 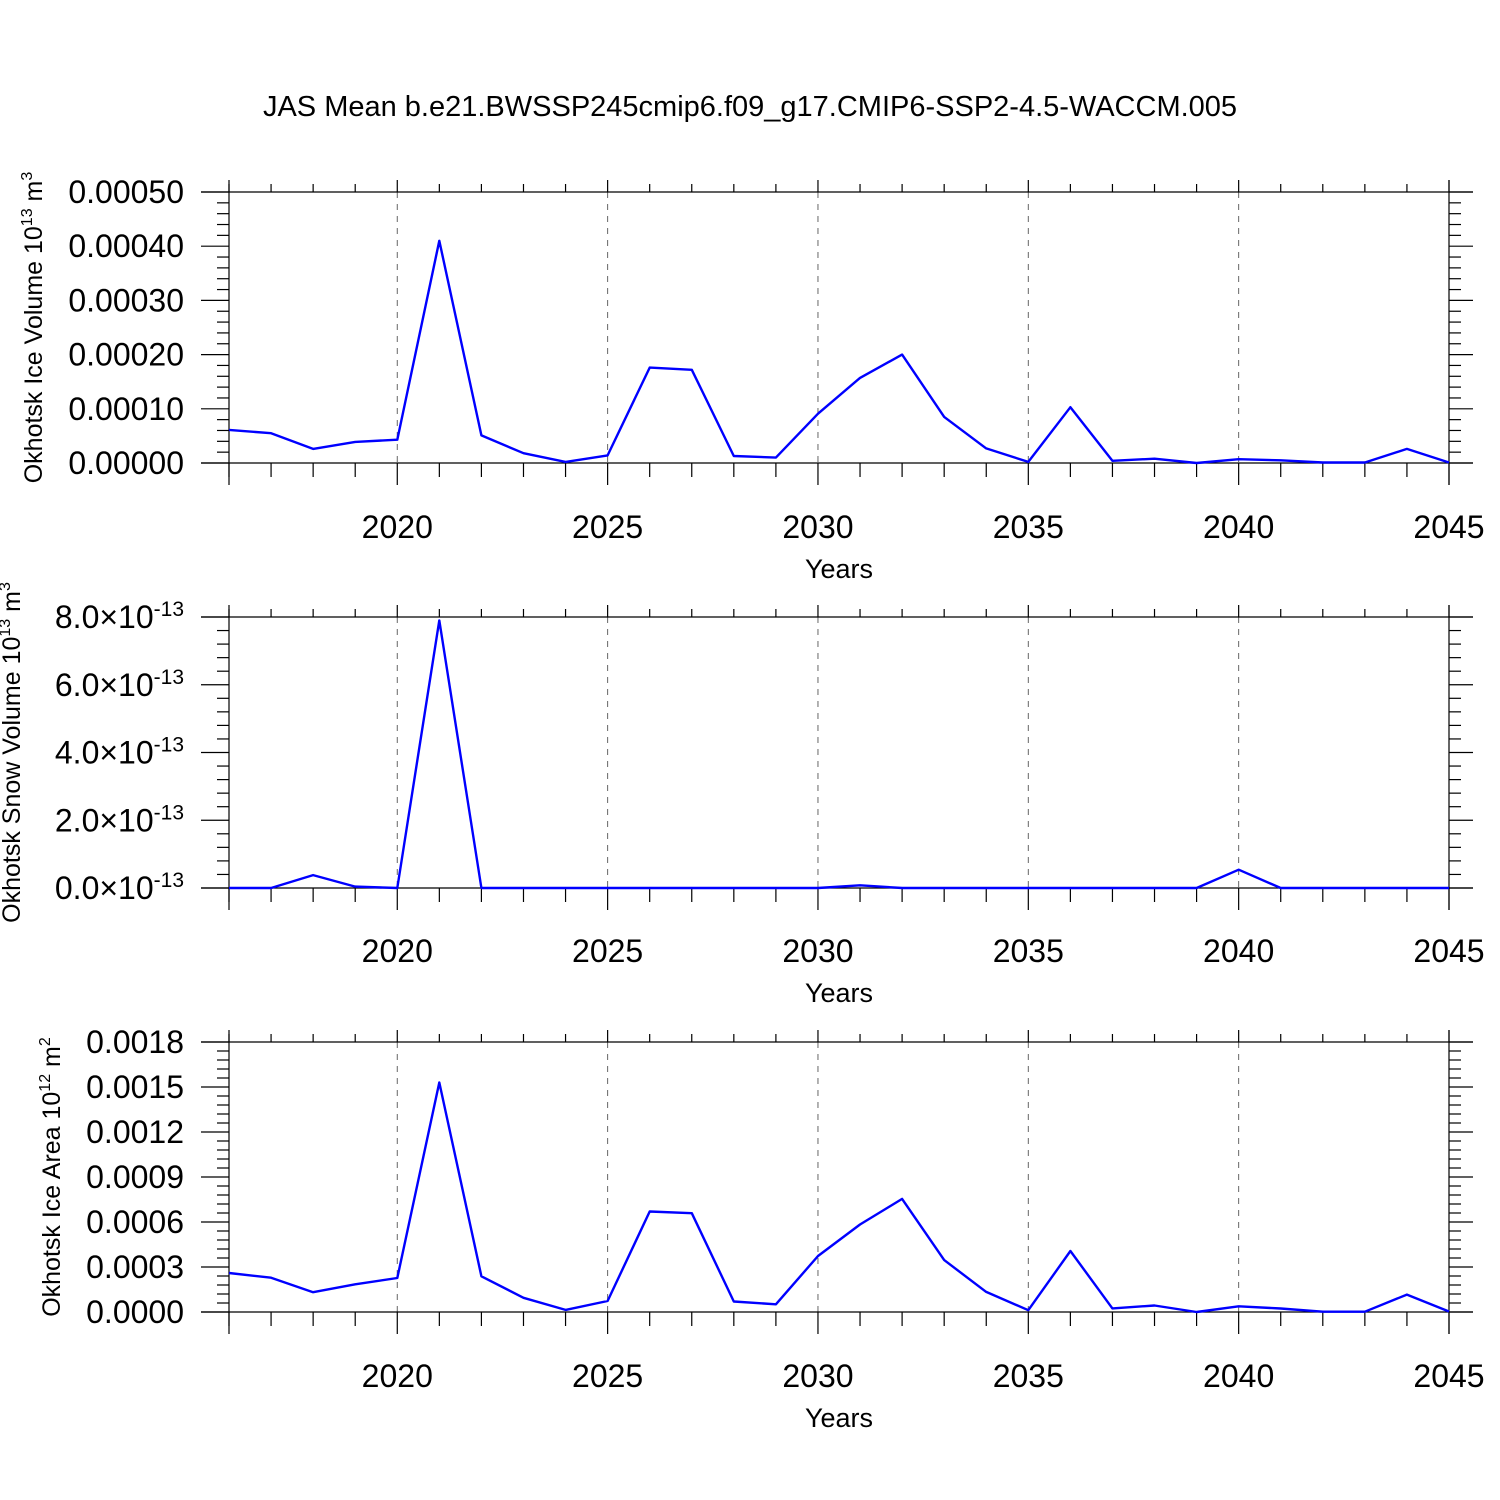 What do you see at coordinates (135, 1087) in the screenshot?
I see `y-tick-label: 0.0015` at bounding box center [135, 1087].